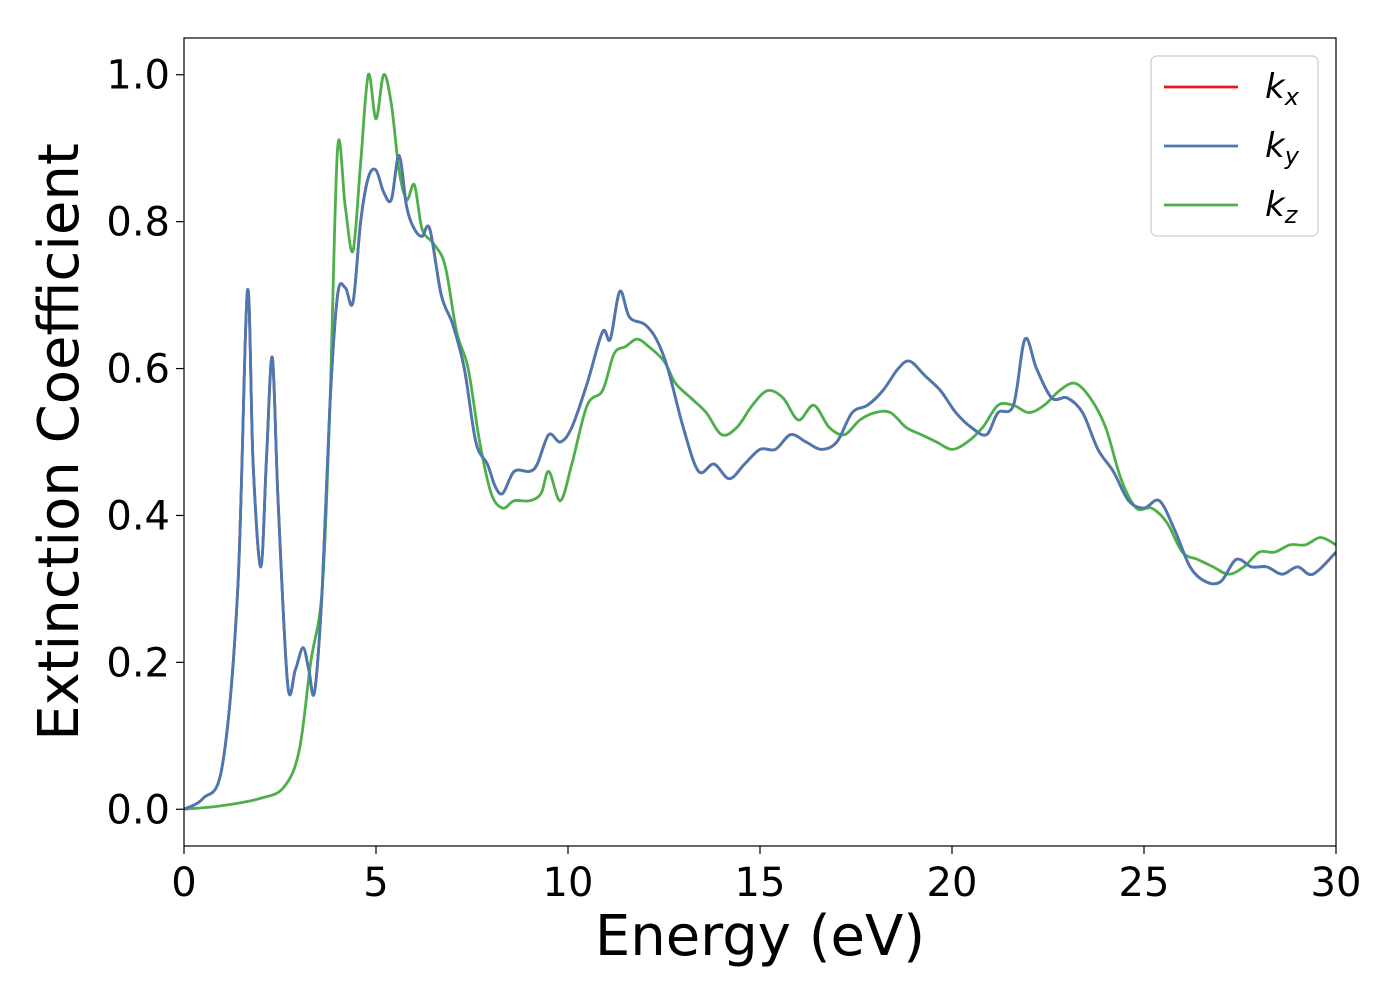 This screenshot has width=1400, height=1000. What do you see at coordinates (760, 883) in the screenshot?
I see `x-tick-label: 15` at bounding box center [760, 883].